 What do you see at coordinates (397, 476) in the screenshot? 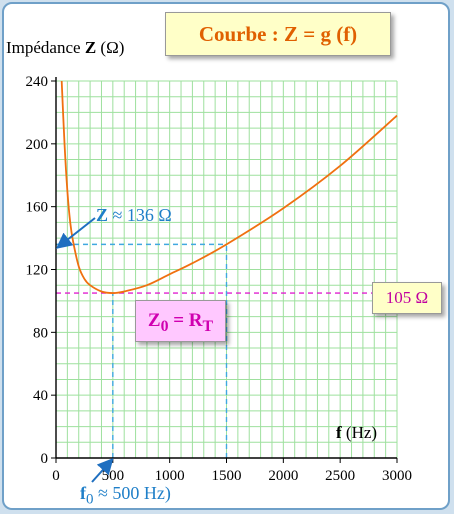
I see `x-tick-label: 3000` at bounding box center [397, 476].